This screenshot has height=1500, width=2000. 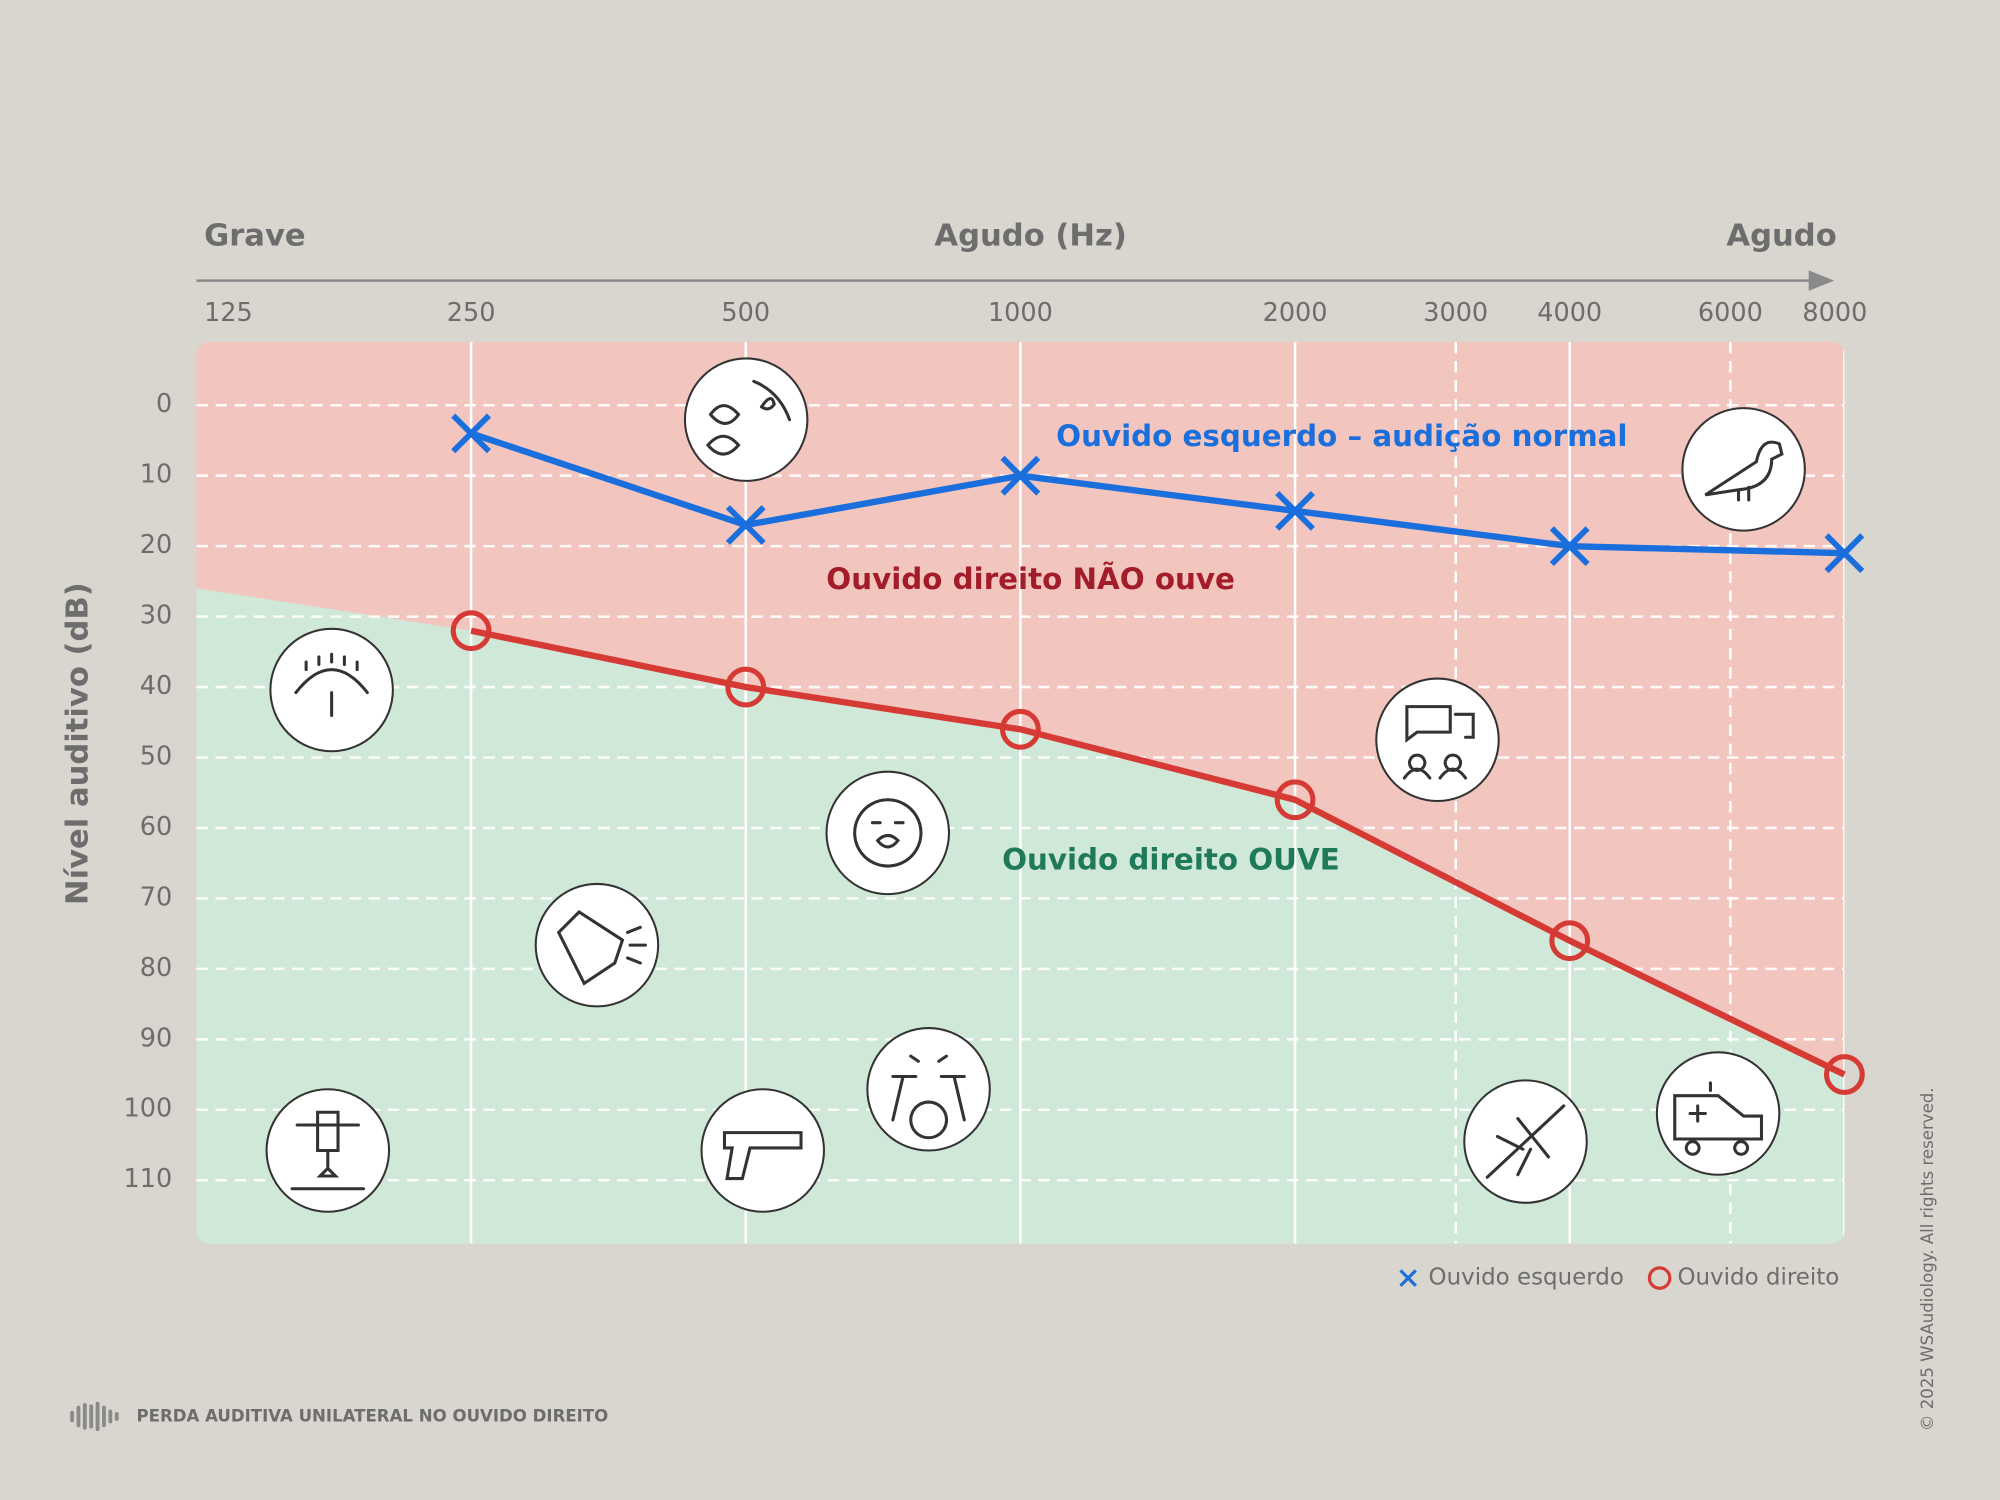 What do you see at coordinates (94, 1416) in the screenshot?
I see `footer-logo` at bounding box center [94, 1416].